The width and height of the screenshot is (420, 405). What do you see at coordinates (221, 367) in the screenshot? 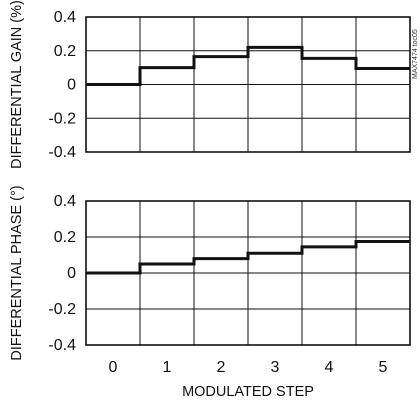
I see `x-tick-label: 2` at bounding box center [221, 367].